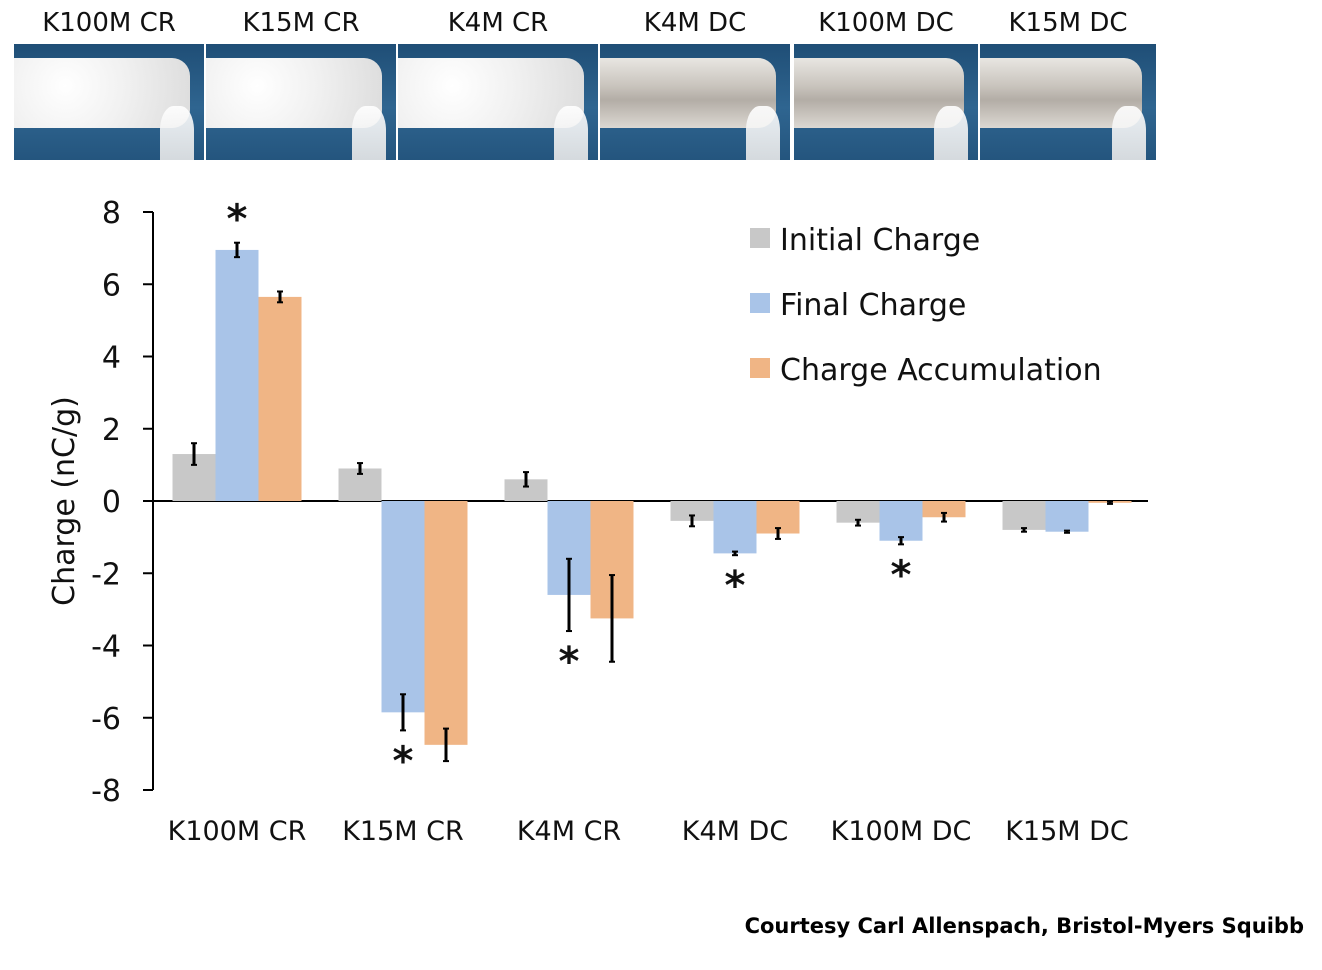 The height and width of the screenshot is (970, 1322). What do you see at coordinates (735, 831) in the screenshot?
I see `x-tick-label: K4M DC` at bounding box center [735, 831].